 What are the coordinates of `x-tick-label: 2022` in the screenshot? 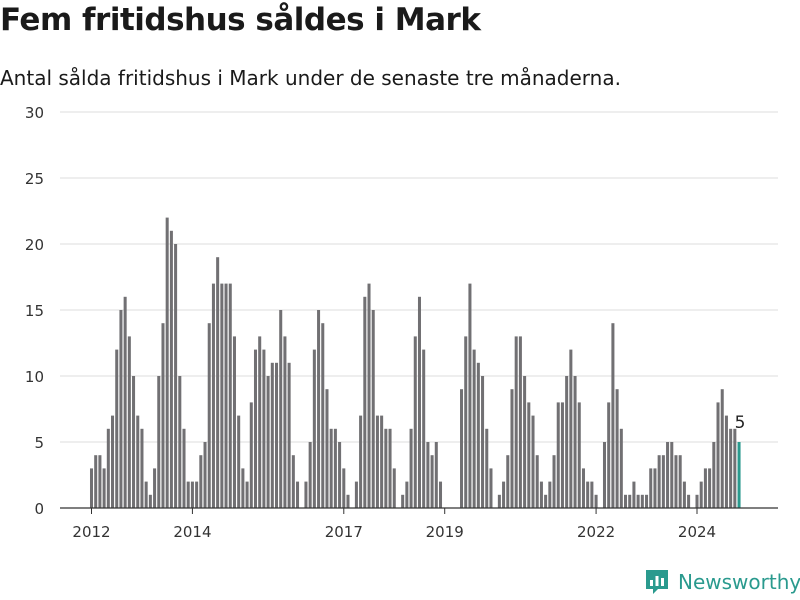 It's located at (596, 532).